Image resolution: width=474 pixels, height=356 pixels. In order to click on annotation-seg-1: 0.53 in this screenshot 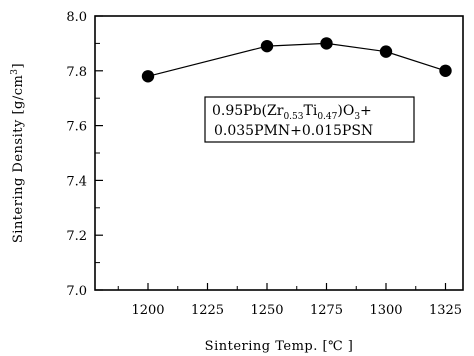, I will do `click(293, 117)`.